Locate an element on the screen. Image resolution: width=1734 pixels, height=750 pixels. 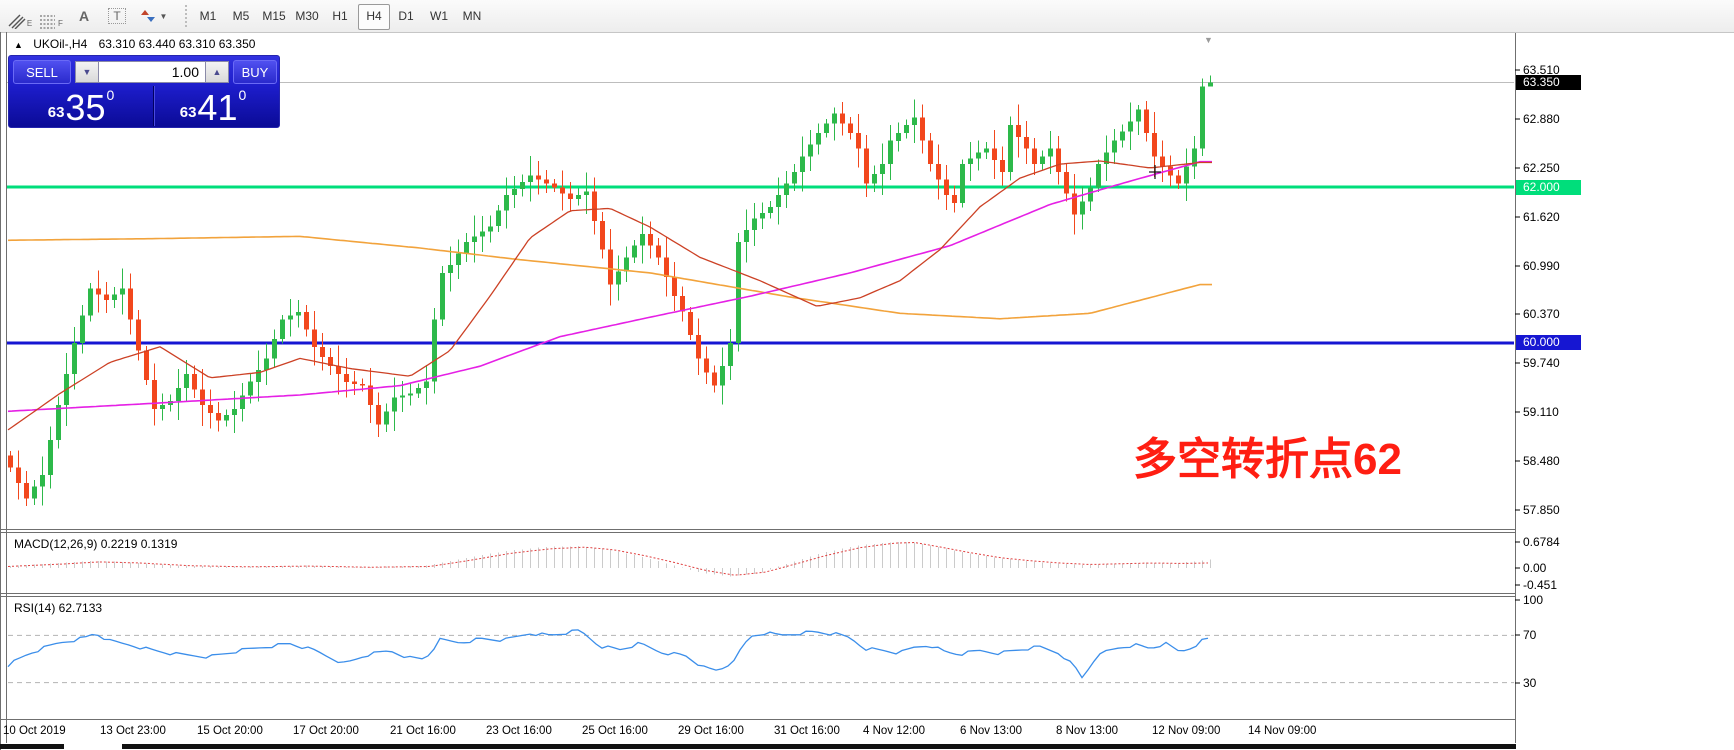
price-axis-label: 58.480 is located at coordinates (1541, 461).